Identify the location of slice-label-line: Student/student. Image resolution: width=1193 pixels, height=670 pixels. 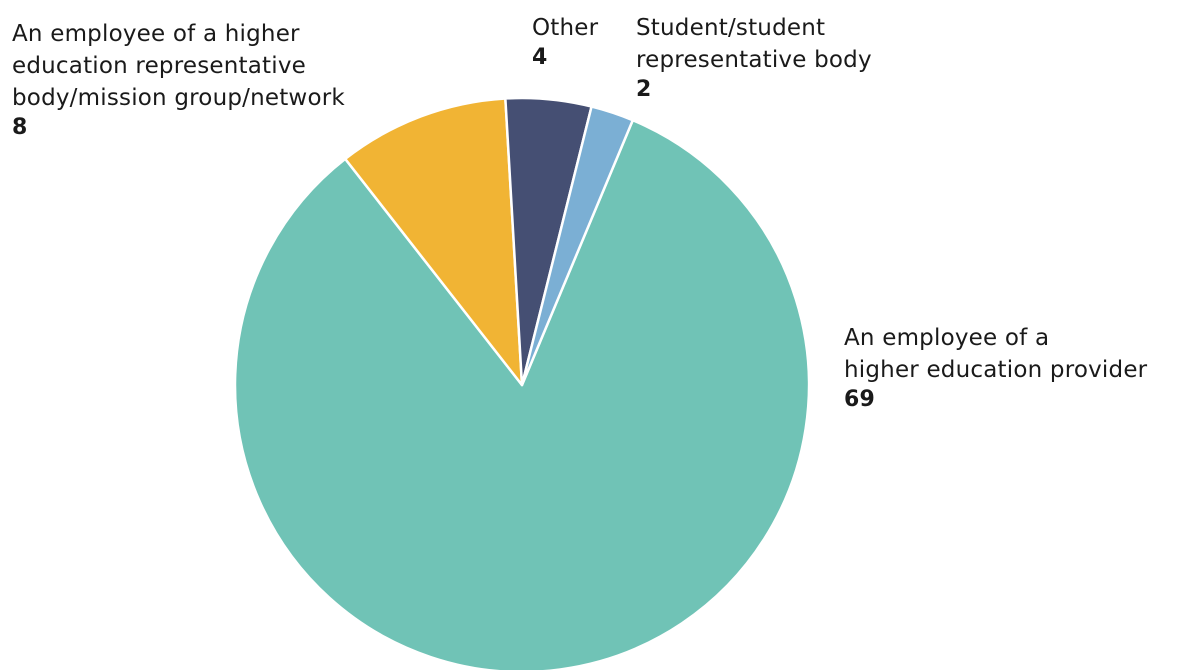
(731, 28).